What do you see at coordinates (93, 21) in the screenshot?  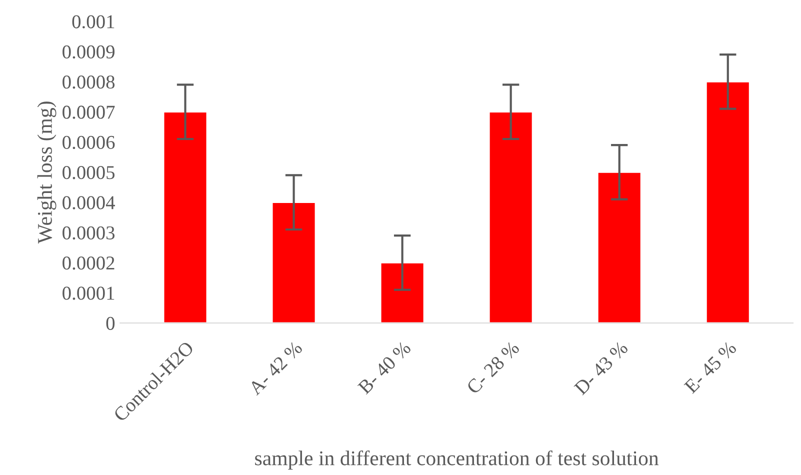 I see `y-tick-label: 0.001` at bounding box center [93, 21].